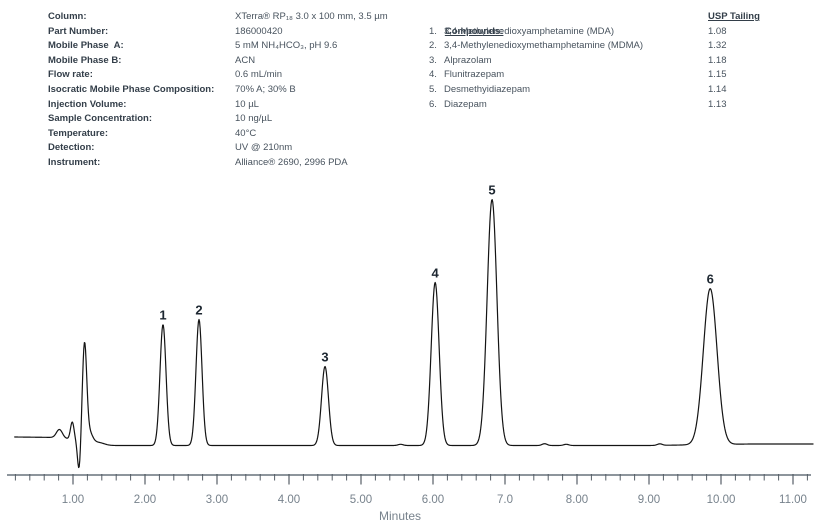 Image resolution: width=818 pixels, height=531 pixels. Describe the element at coordinates (73, 500) in the screenshot. I see `x-axis-tick-label: 1.00` at that location.